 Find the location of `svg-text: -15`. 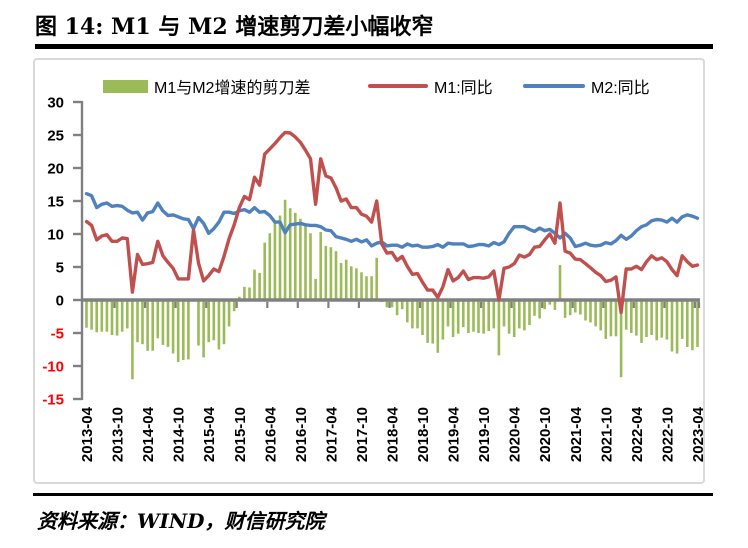

svg-text: -15 is located at coordinates (53, 400).